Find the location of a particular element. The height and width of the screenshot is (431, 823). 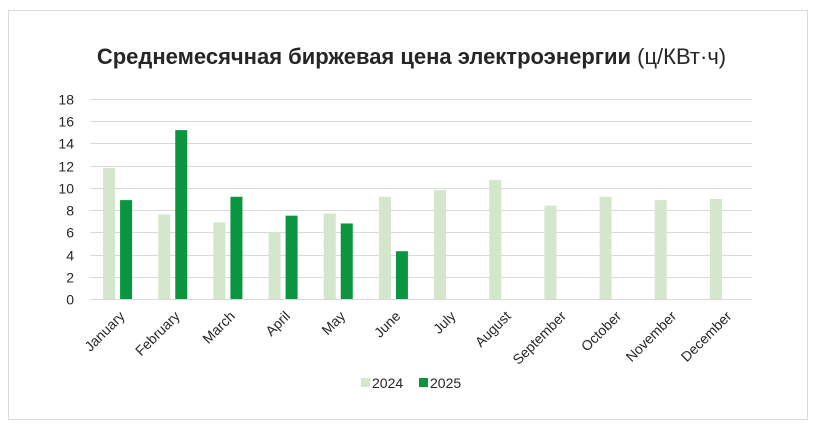

bar-2024-january is located at coordinates (109, 233).